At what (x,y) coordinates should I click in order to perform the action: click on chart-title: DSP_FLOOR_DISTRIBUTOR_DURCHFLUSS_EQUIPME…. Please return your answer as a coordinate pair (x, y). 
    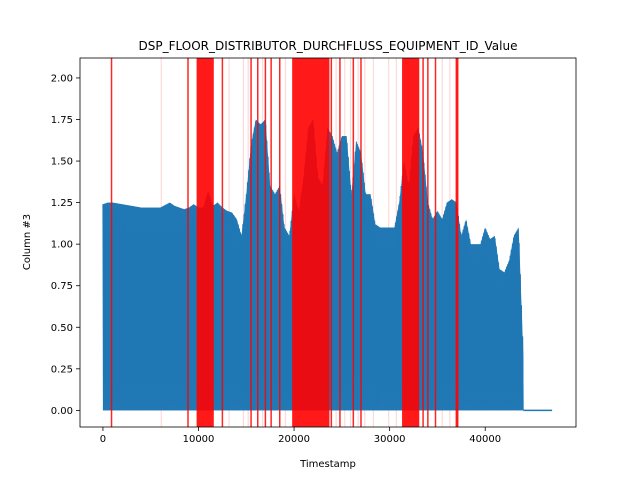
    Looking at the image, I should click on (328, 46).